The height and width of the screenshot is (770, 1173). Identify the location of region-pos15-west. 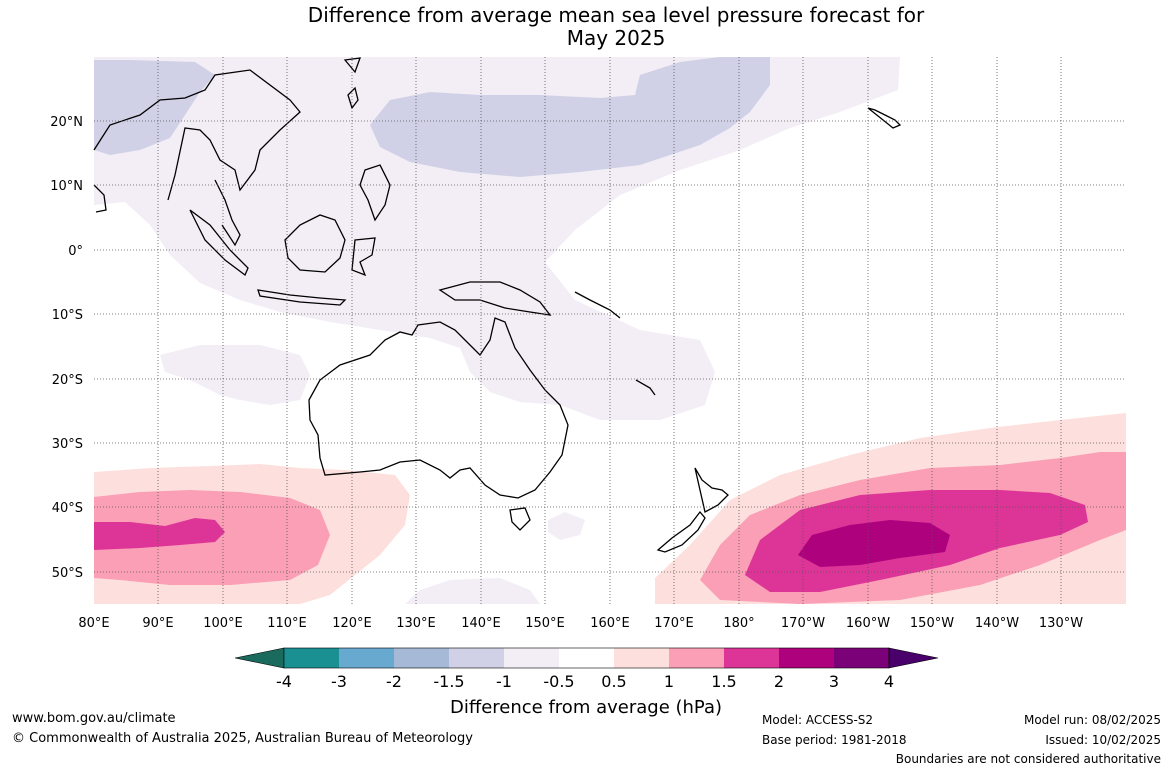
(159, 534).